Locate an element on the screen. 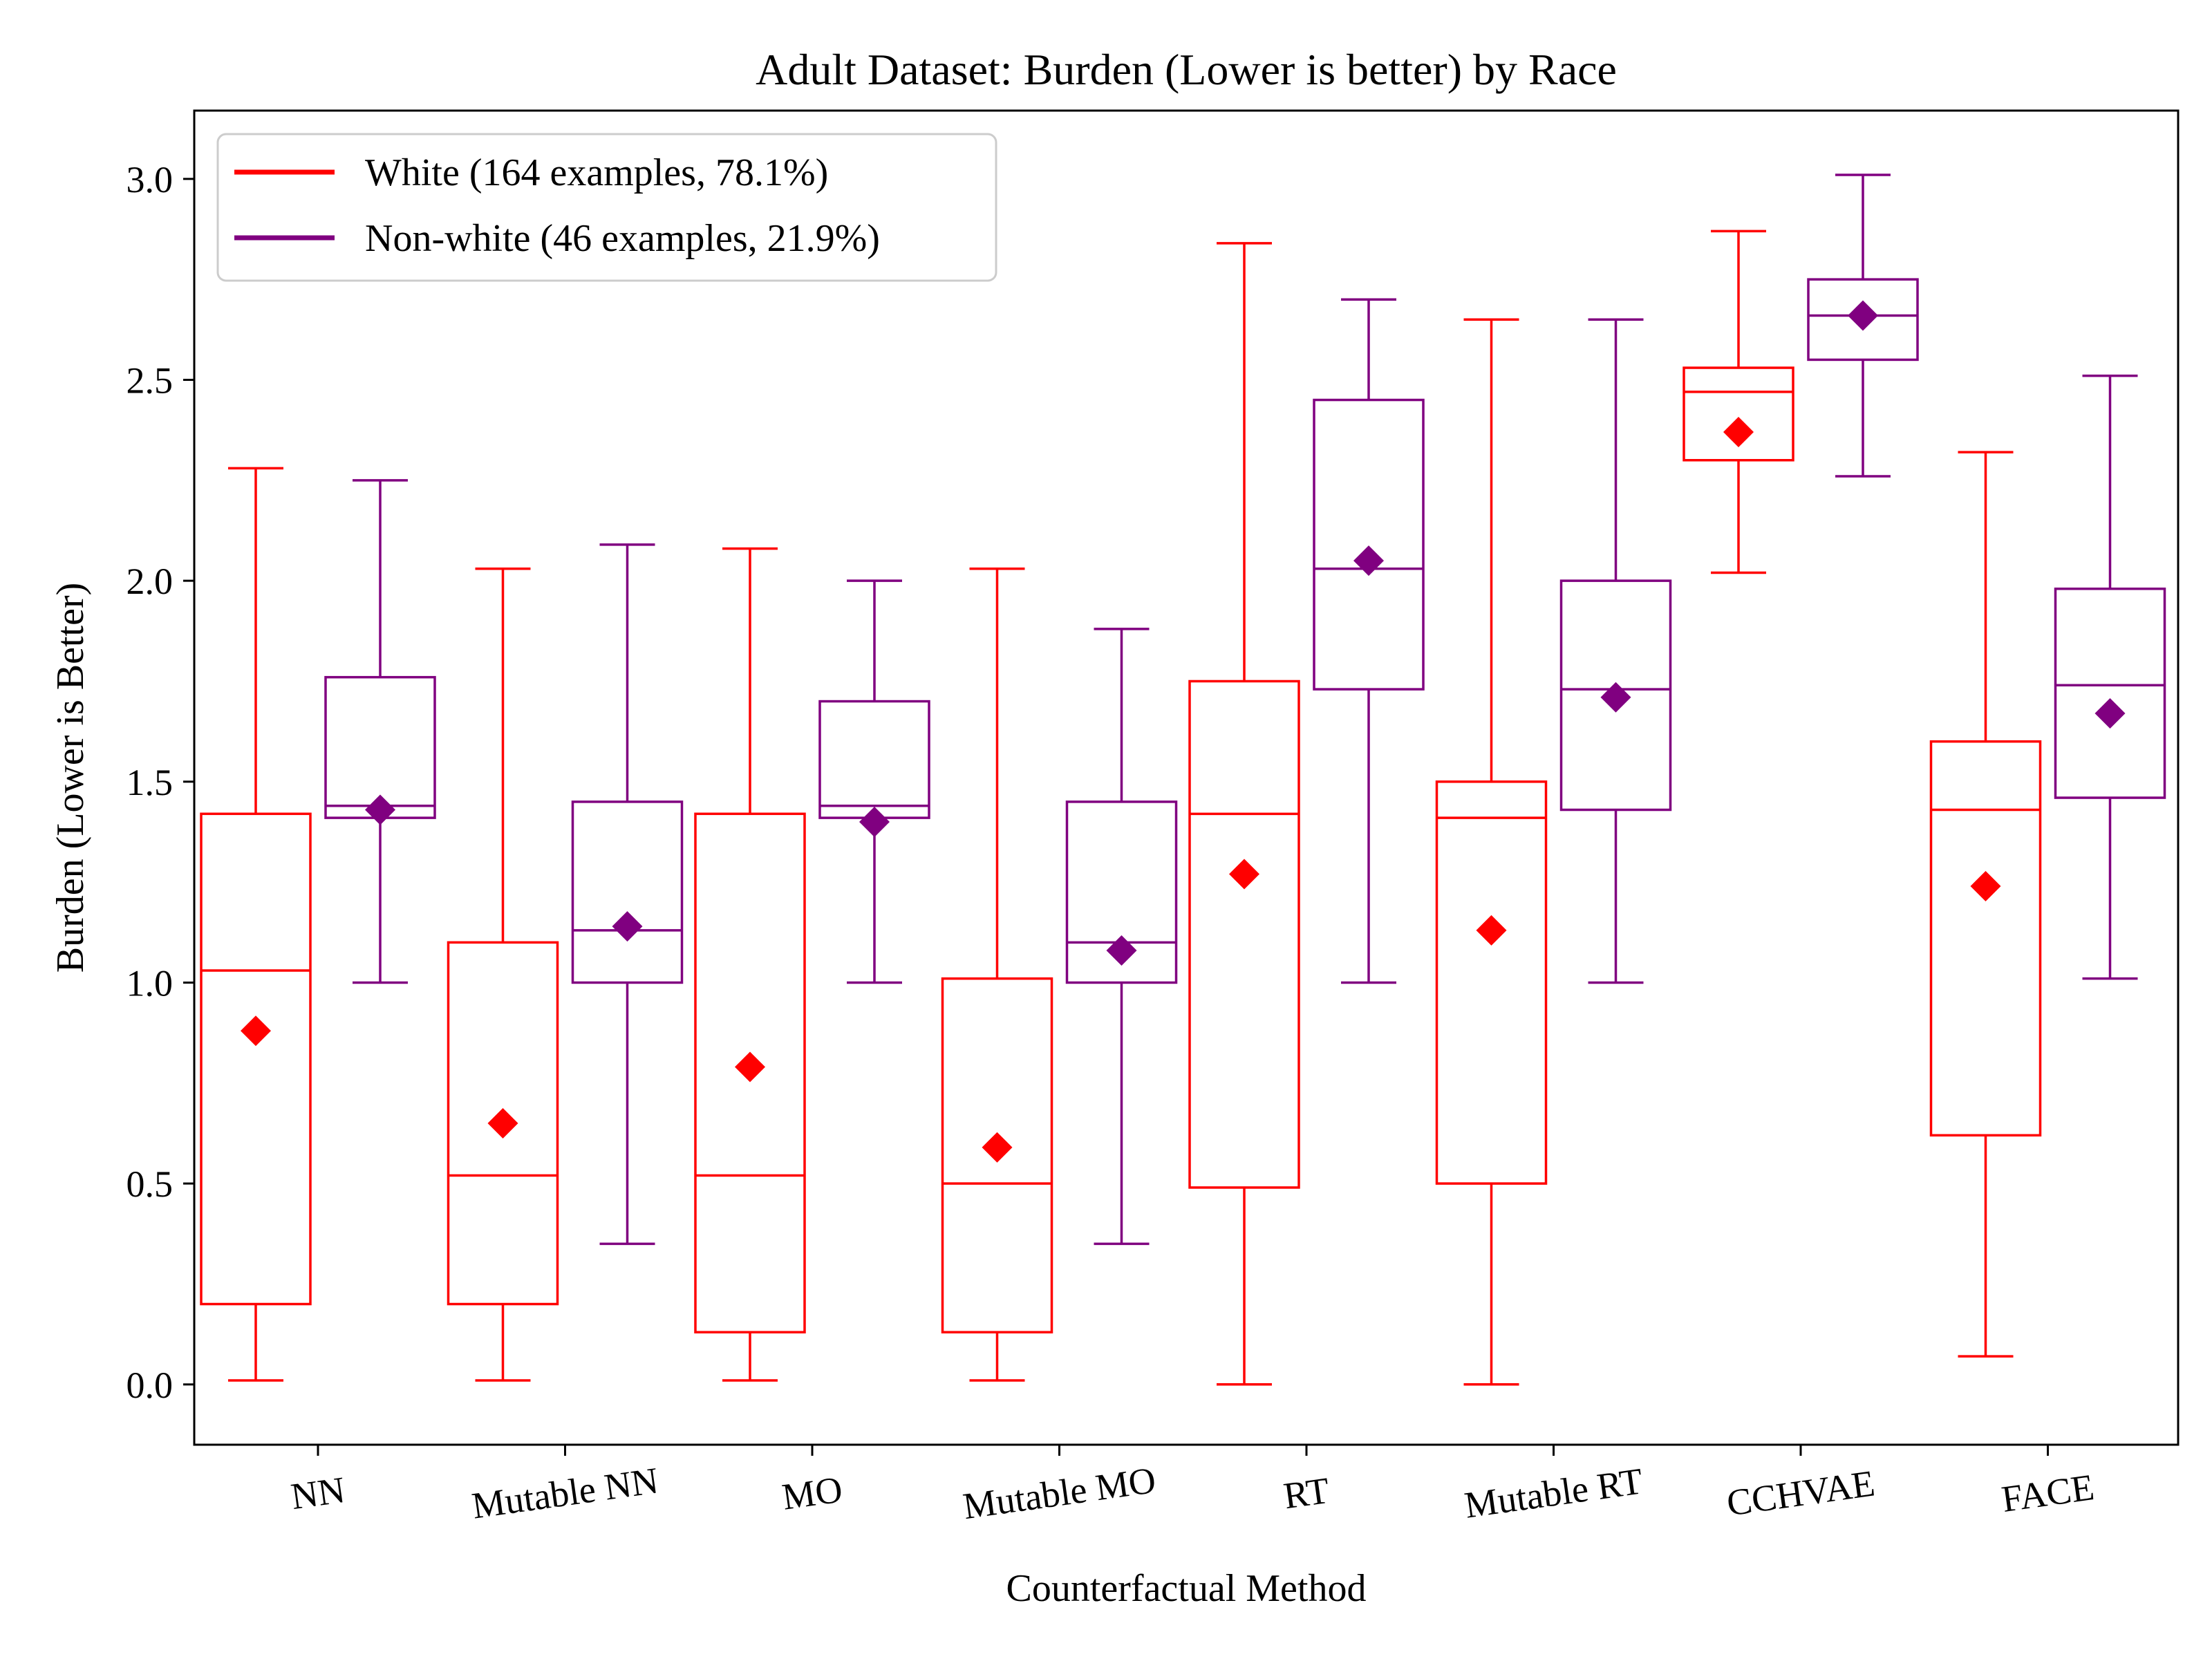 This screenshot has height=1659, width=2212. y-axis: 0.0 0.5 1.0 1.5 2.0 2.5 3.0 is located at coordinates (160, 782).